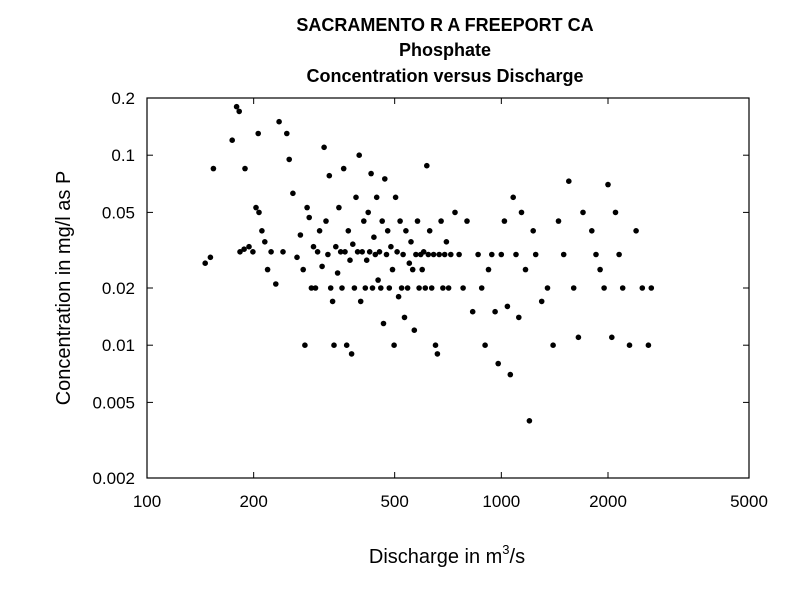  What do you see at coordinates (118, 212) in the screenshot?
I see `y-tick-label: 0.05` at bounding box center [118, 212].